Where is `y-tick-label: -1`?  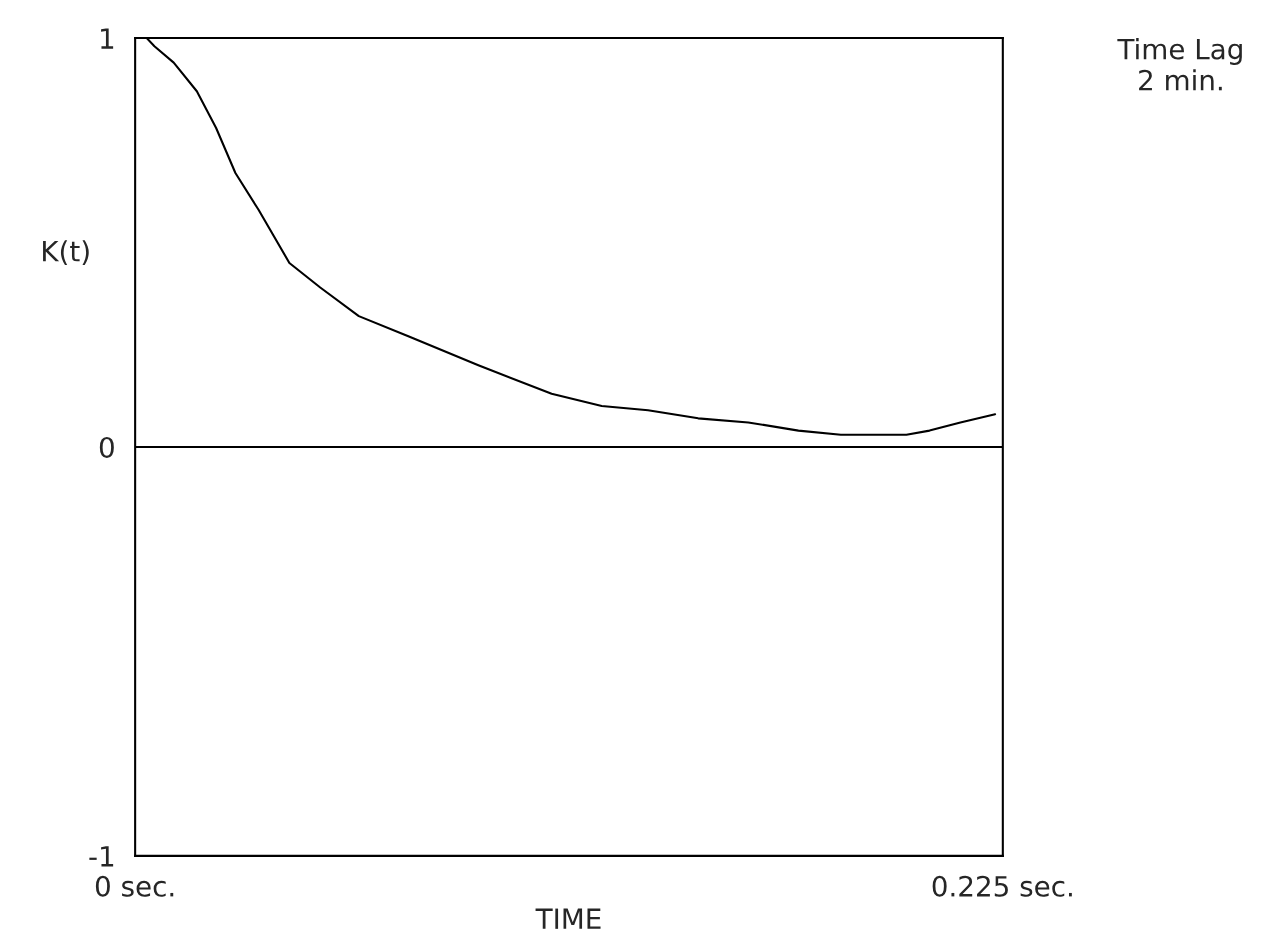 y-tick-label: -1 is located at coordinates (101, 856).